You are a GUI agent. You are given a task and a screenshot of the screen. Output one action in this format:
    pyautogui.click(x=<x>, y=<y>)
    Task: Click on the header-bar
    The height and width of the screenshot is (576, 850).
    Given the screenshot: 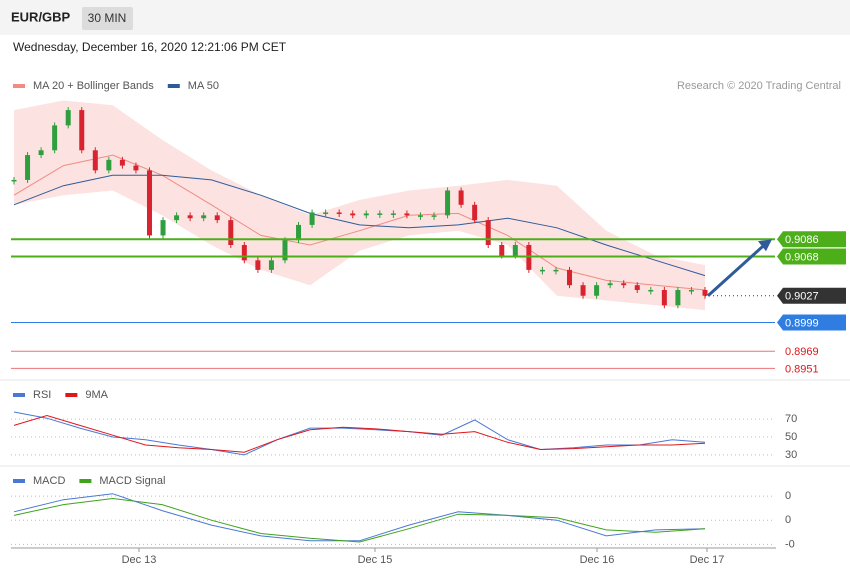 What is the action you would take?
    pyautogui.click(x=425, y=17)
    